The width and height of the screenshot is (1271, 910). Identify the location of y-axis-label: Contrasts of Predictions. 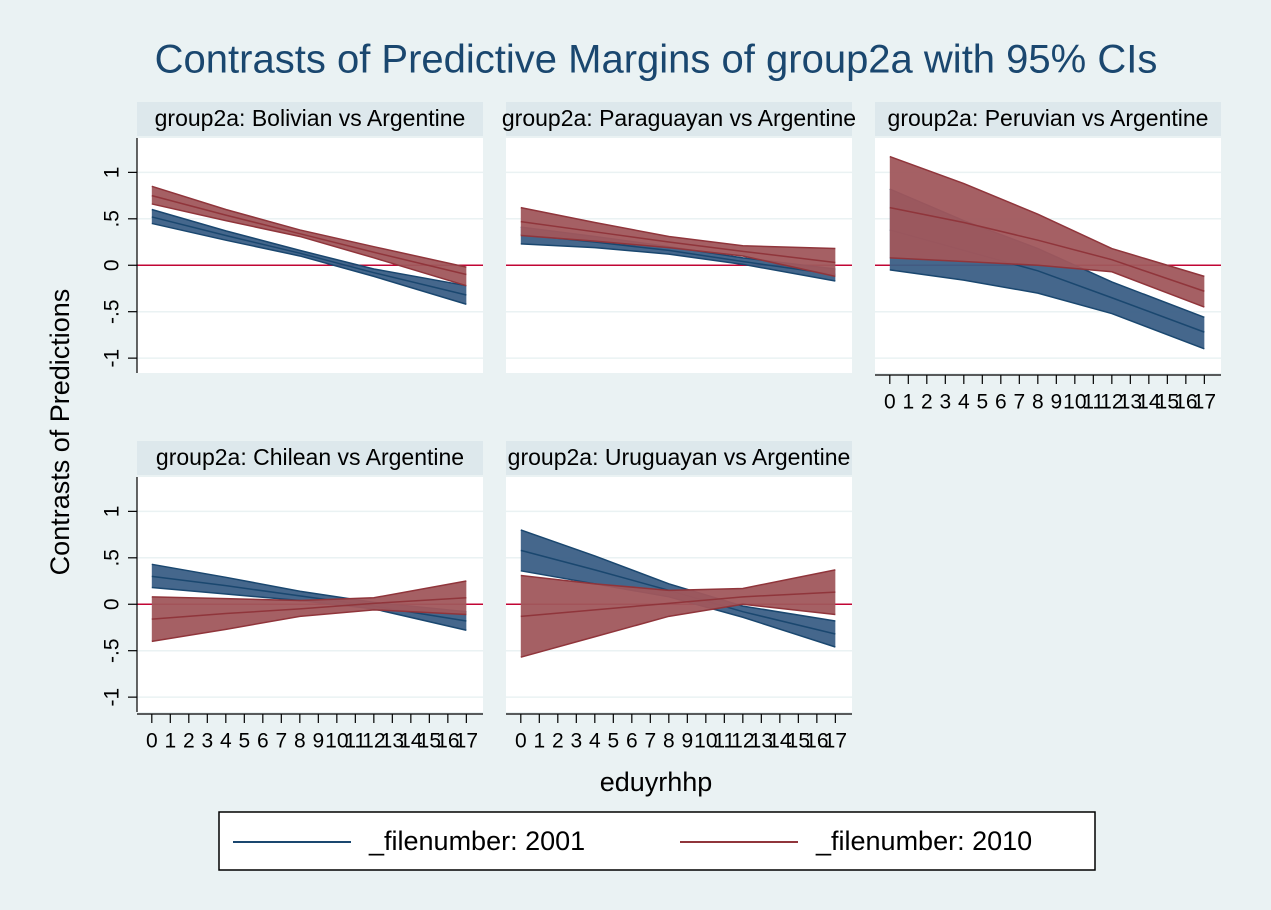
(60, 432).